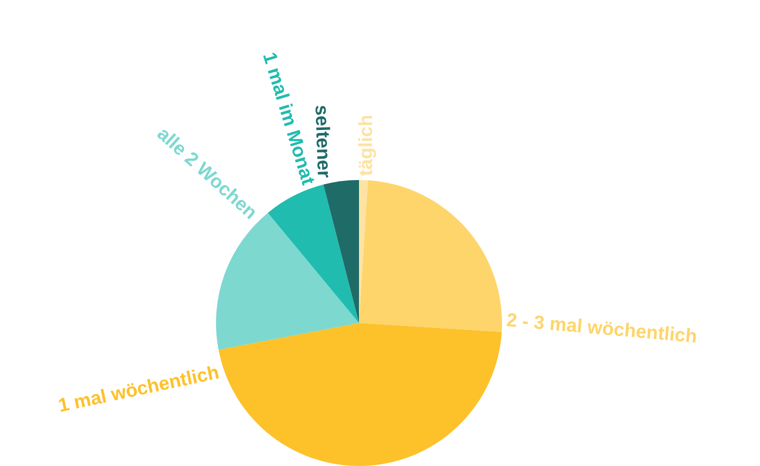 The width and height of the screenshot is (760, 466). What do you see at coordinates (366, 145) in the screenshot?
I see `slice-label: täglich` at bounding box center [366, 145].